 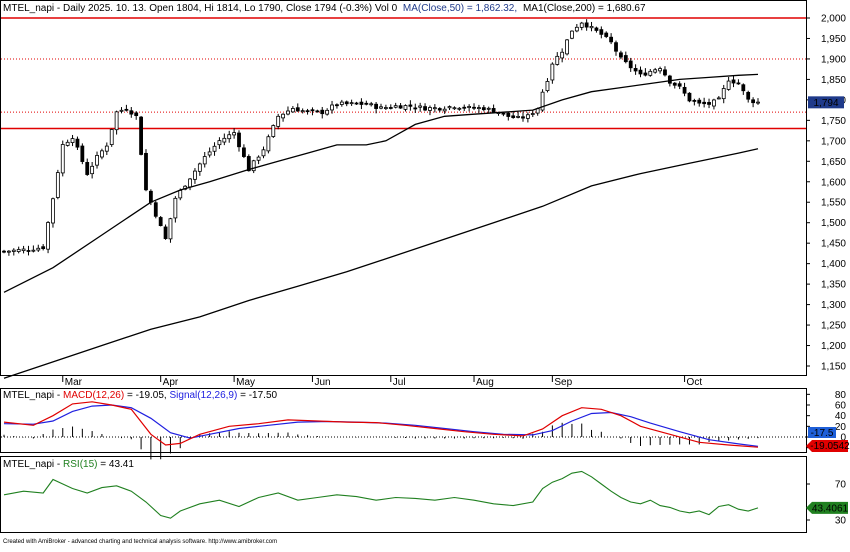 I want to click on macd-tick-label: 40, so click(x=841, y=416).